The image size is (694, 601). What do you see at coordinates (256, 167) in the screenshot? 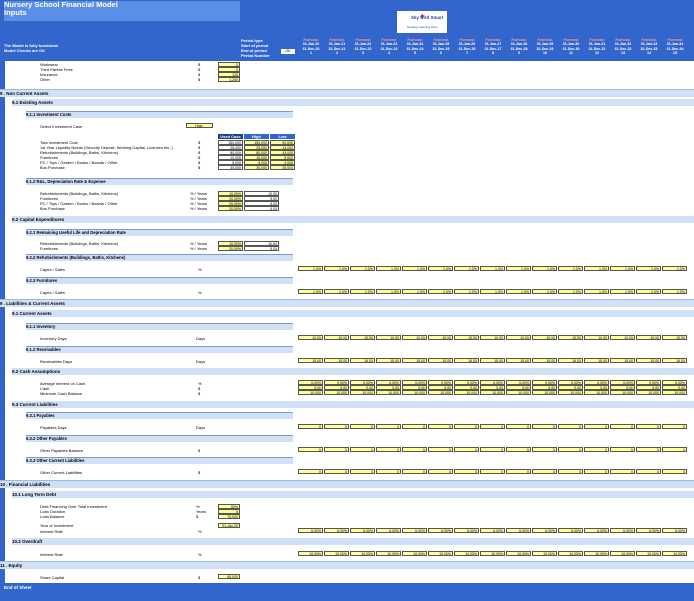
I see `investment-case-input: 30,000` at bounding box center [256, 167].